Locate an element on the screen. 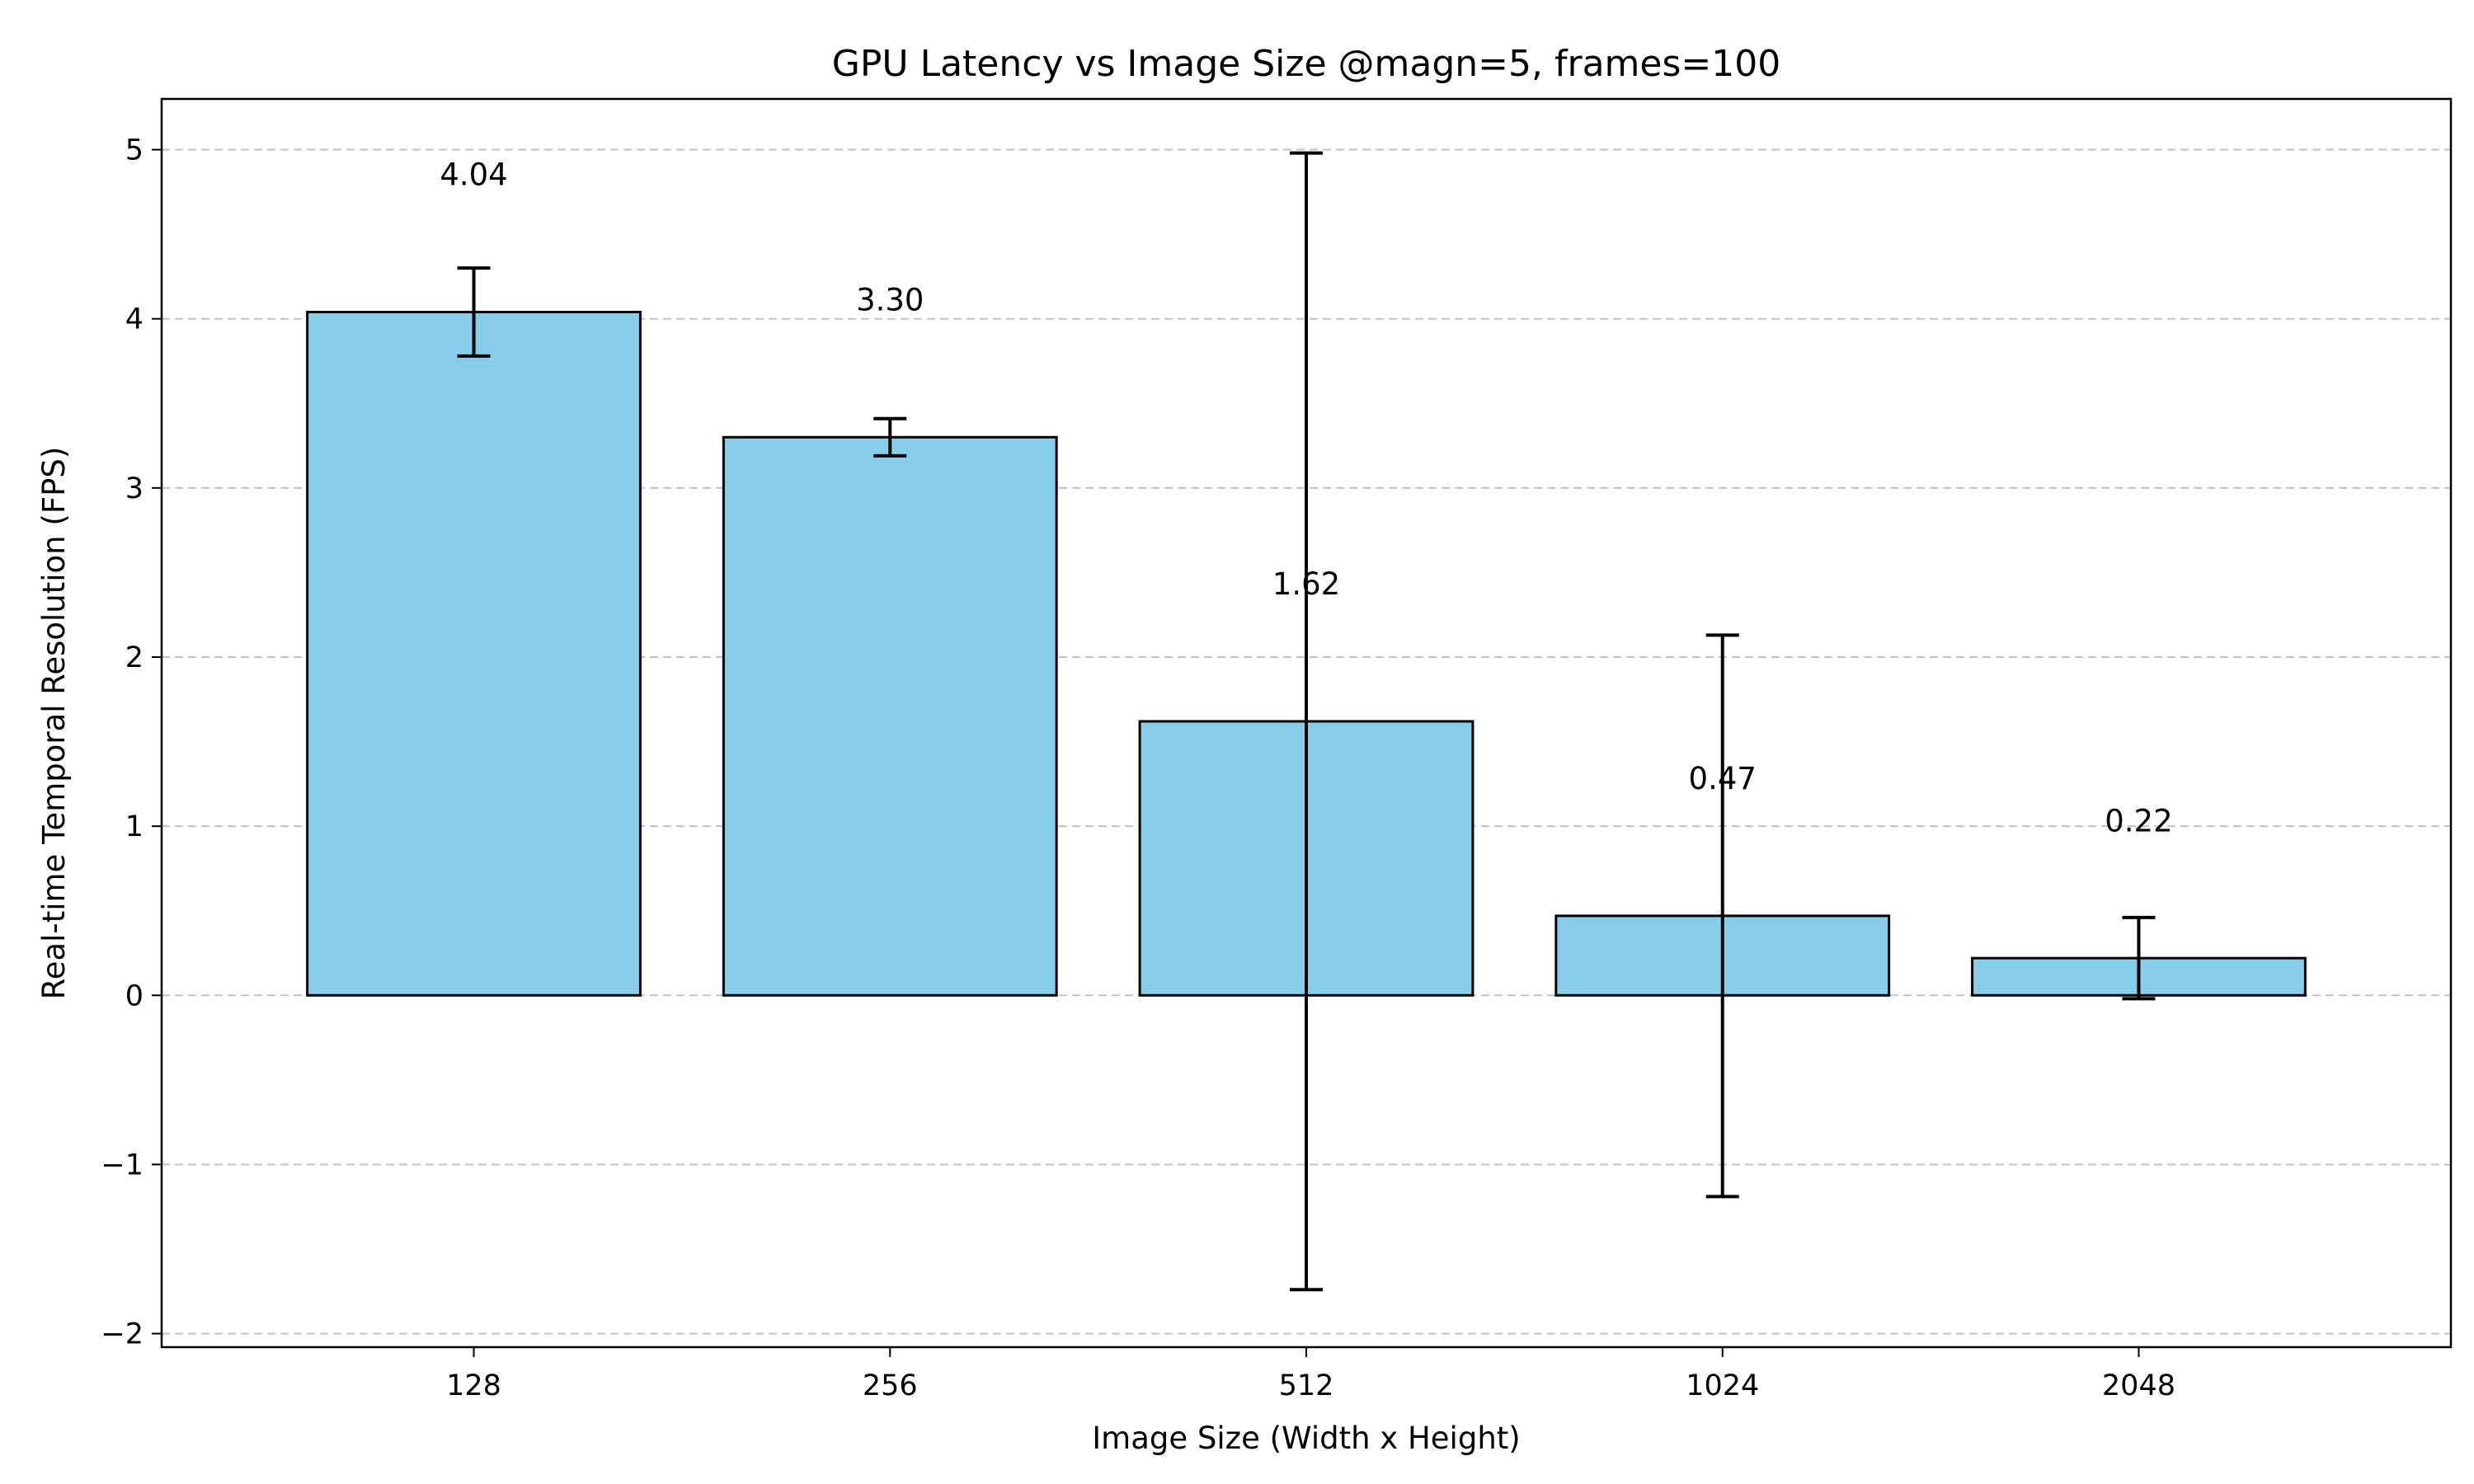 Image resolution: width=2474 pixels, height=1484 pixels. y-tick-label: 3 is located at coordinates (134, 488).